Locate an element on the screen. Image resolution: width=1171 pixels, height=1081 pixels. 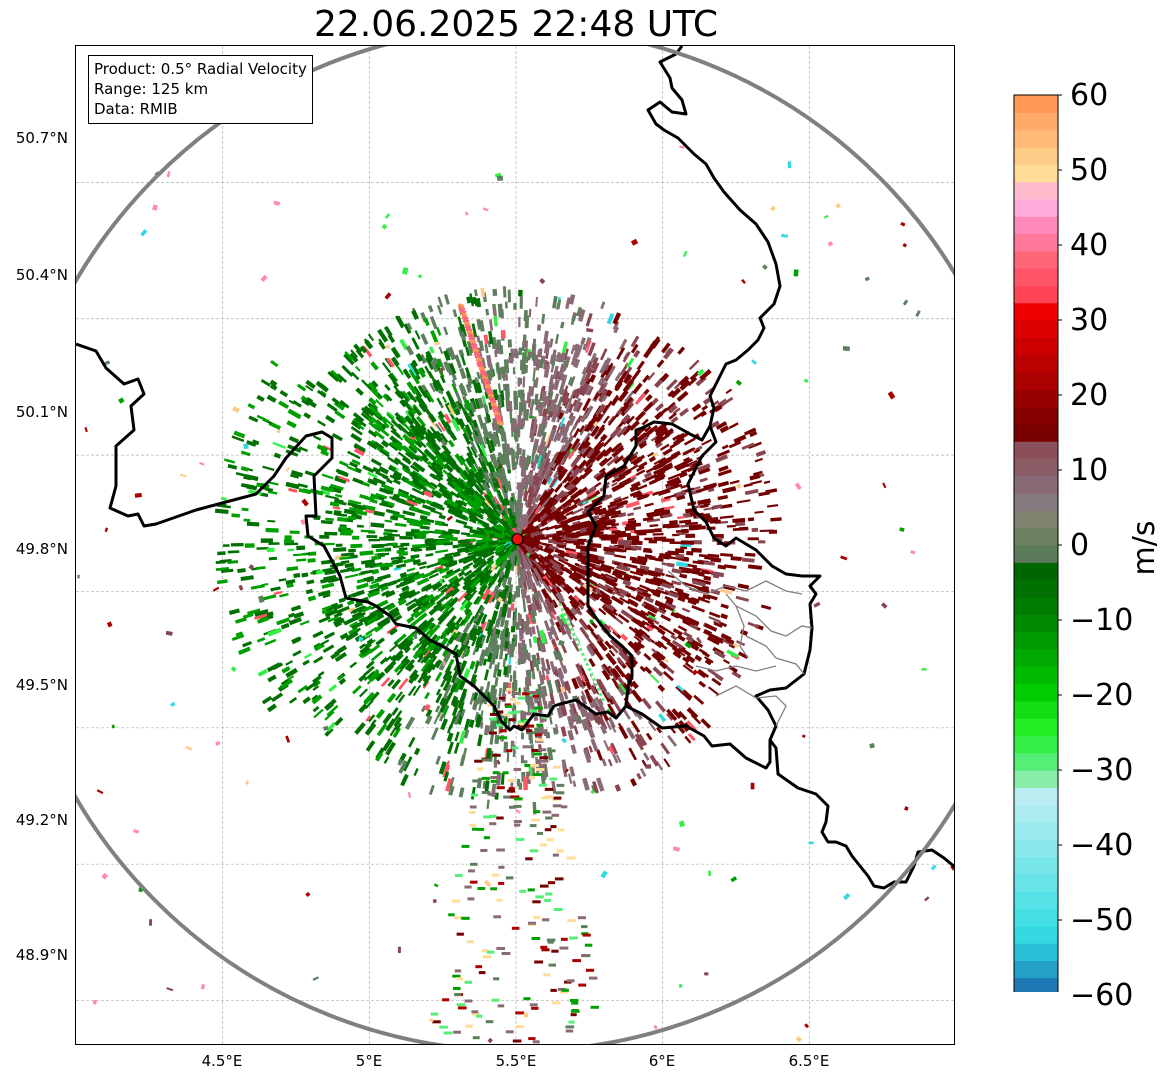
data-source-line: Data: RMIB is located at coordinates (136, 109).